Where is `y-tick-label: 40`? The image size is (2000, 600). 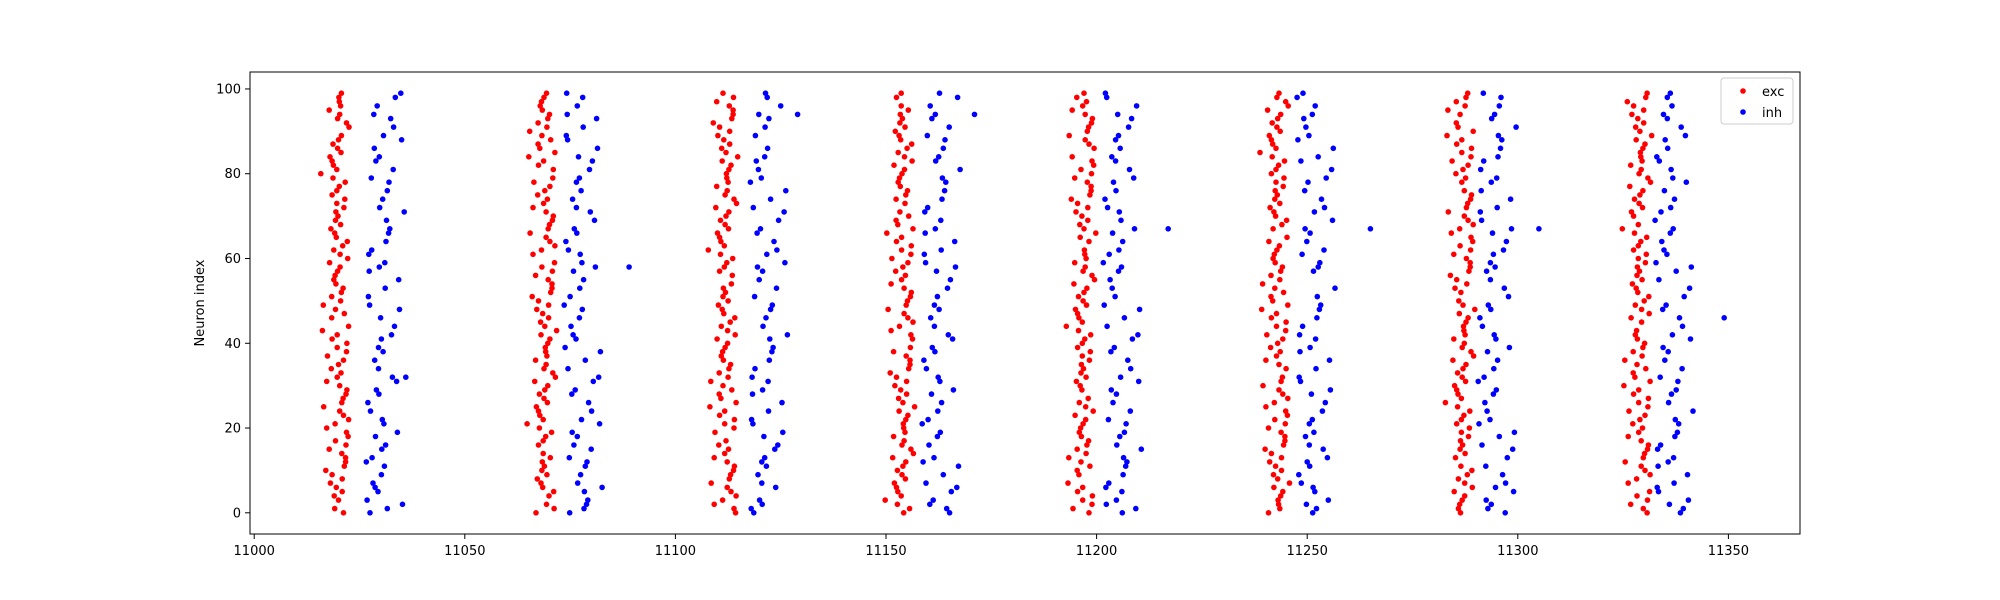 y-tick-label: 40 is located at coordinates (232, 344).